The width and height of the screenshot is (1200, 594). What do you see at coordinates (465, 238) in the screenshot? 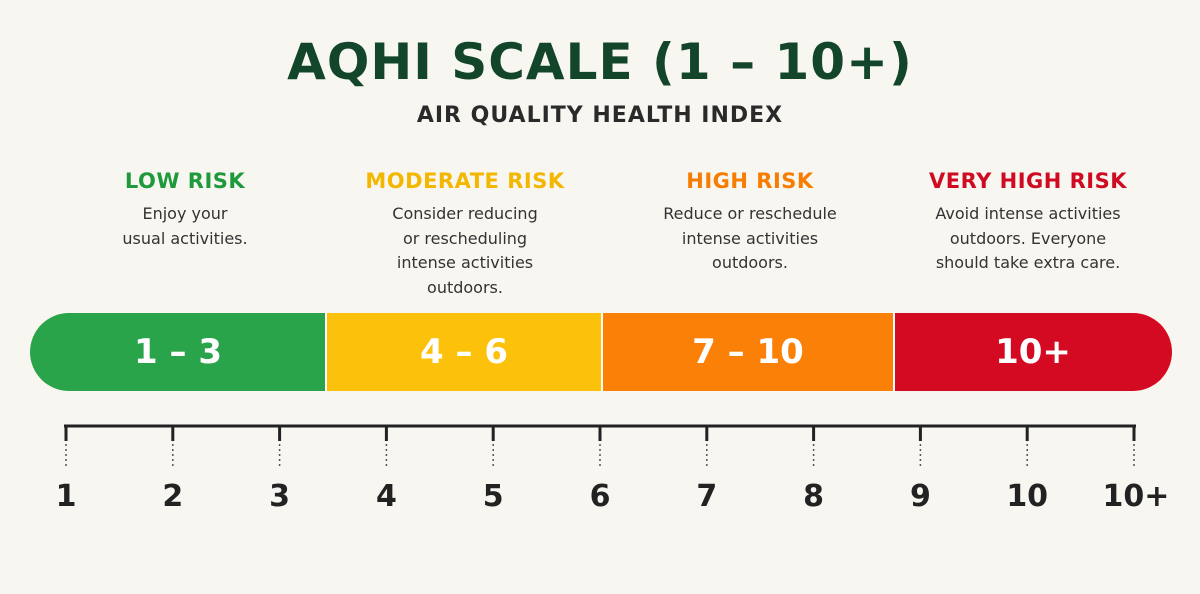
I see `description-line: or rescheduling` at bounding box center [465, 238].